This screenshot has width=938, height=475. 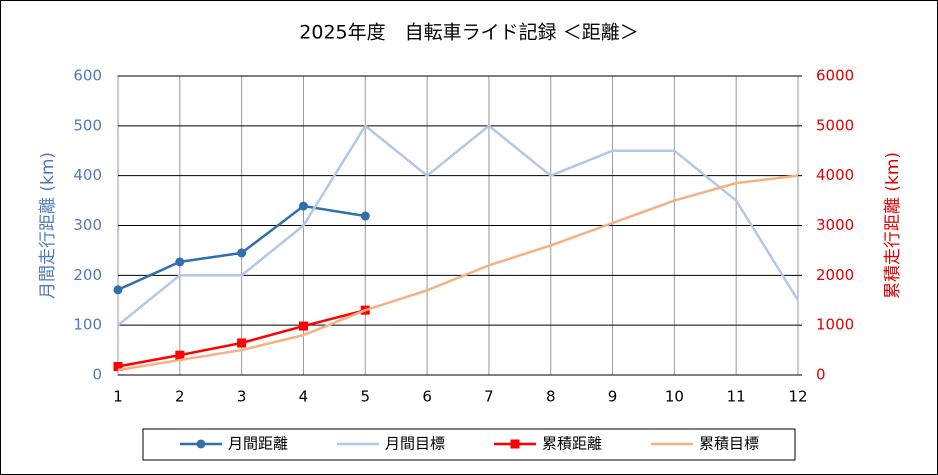 I want to click on y-tick-label: 200, so click(x=87, y=275).